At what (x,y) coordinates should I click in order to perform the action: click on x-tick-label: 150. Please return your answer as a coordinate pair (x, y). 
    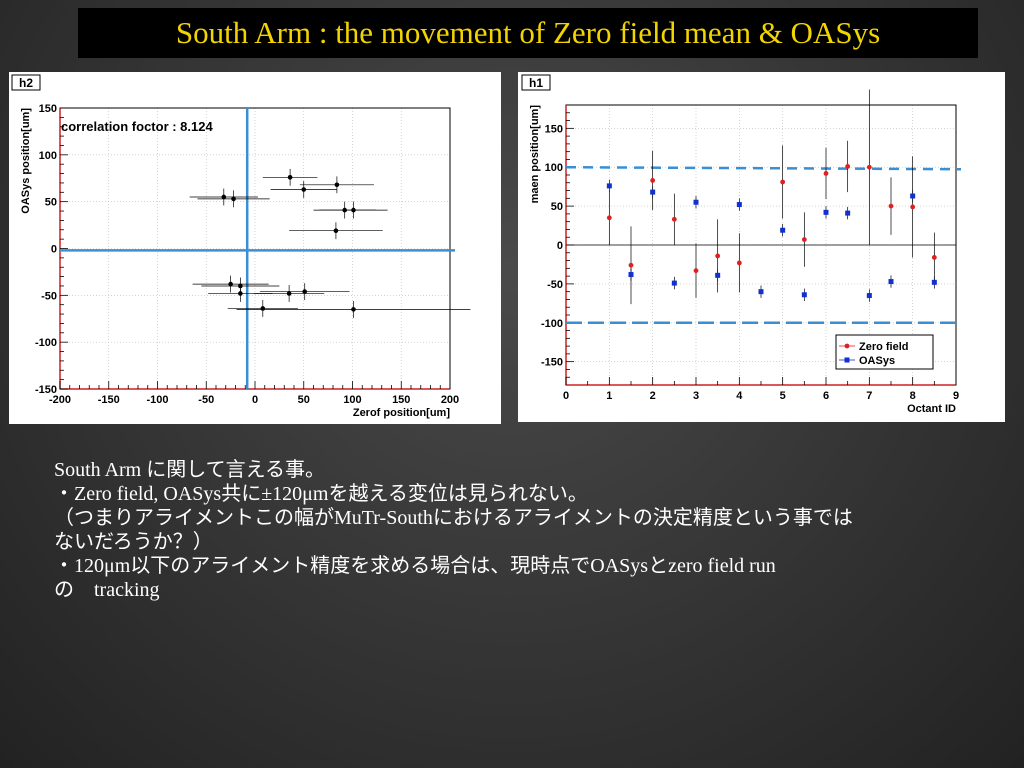
    Looking at the image, I should click on (401, 400).